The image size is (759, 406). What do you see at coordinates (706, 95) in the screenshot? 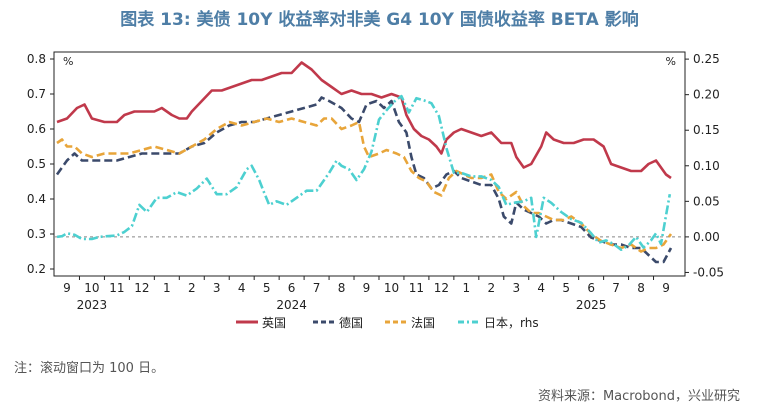
I see `right-axis-tick-label: 0.20` at bounding box center [706, 95].